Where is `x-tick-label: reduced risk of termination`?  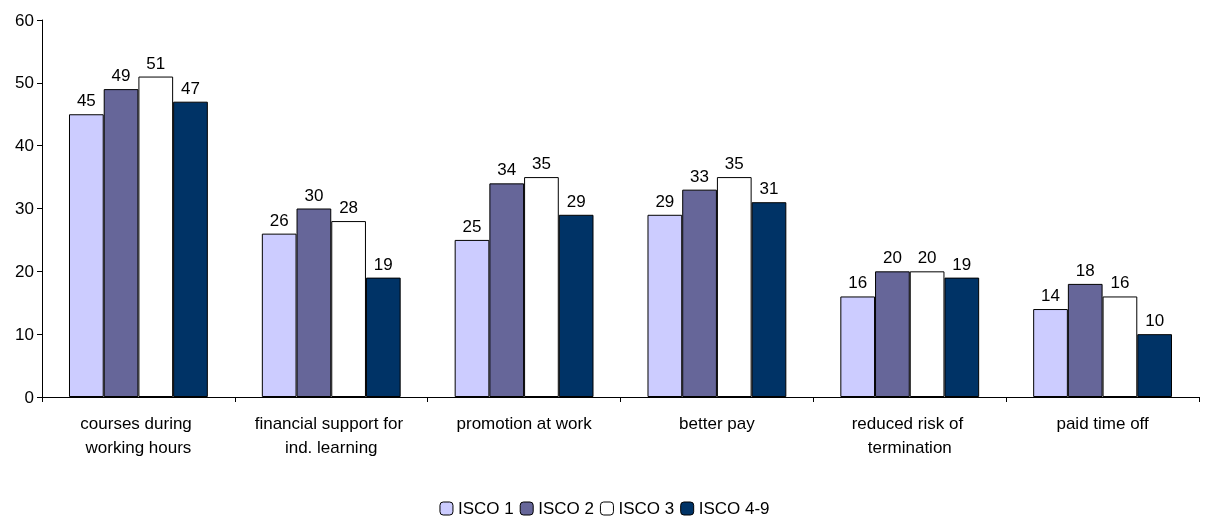
x-tick-label: reduced risk of termination is located at coordinates (909, 435).